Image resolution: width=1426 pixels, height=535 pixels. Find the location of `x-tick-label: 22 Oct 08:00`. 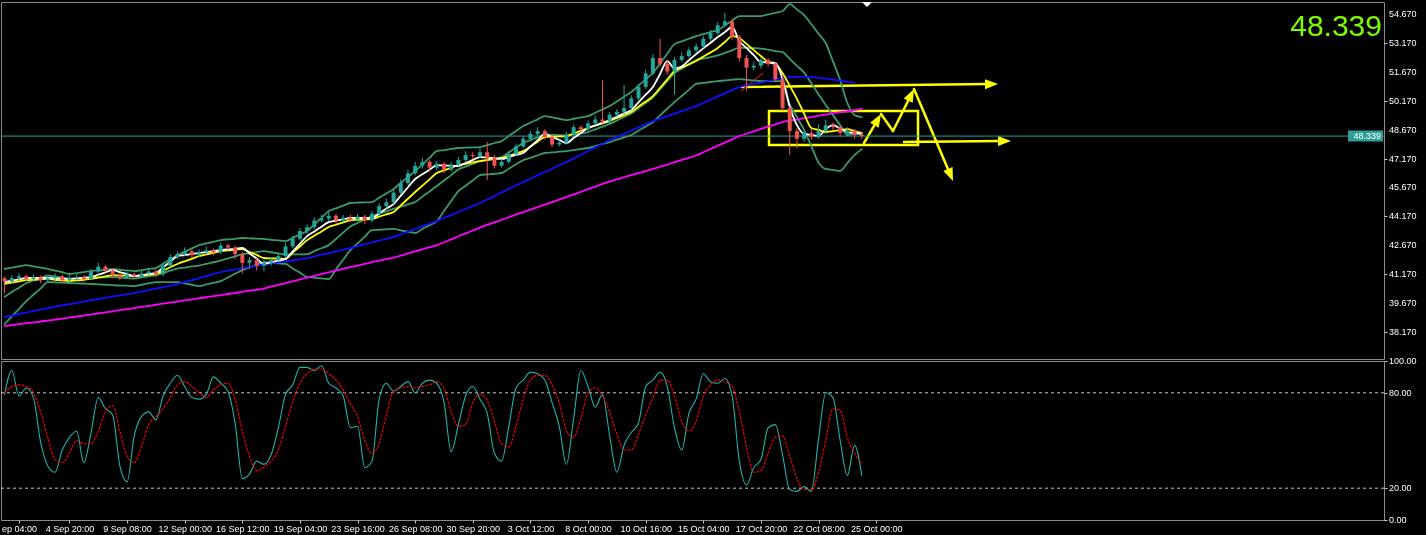

x-tick-label: 22 Oct 08:00 is located at coordinates (819, 528).